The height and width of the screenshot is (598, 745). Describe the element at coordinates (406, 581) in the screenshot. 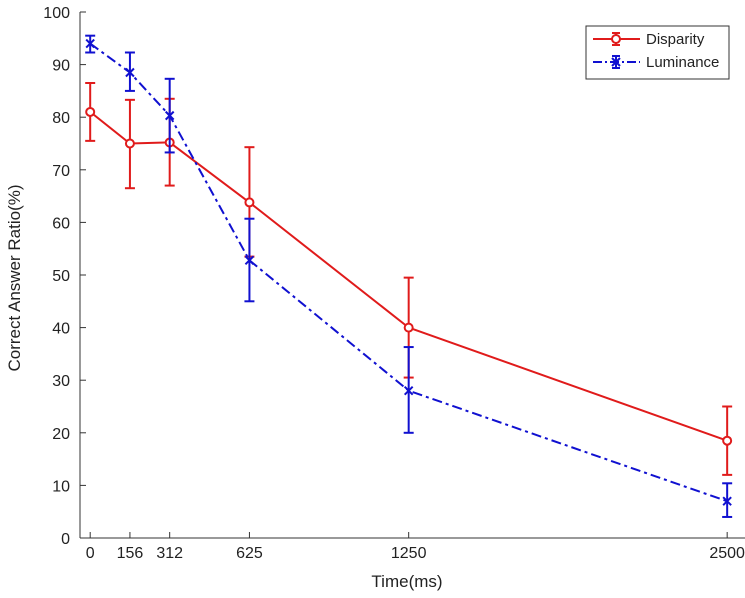

I see `x-axis-label: Time(ms)` at that location.